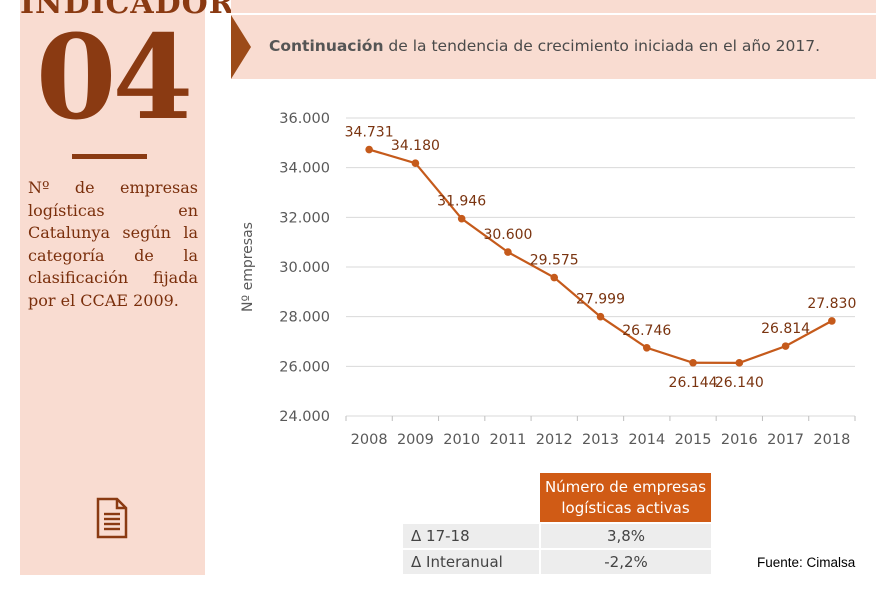 The width and height of the screenshot is (886, 597). Describe the element at coordinates (248, 267) in the screenshot. I see `y-axis-label: Nº empresas` at that location.